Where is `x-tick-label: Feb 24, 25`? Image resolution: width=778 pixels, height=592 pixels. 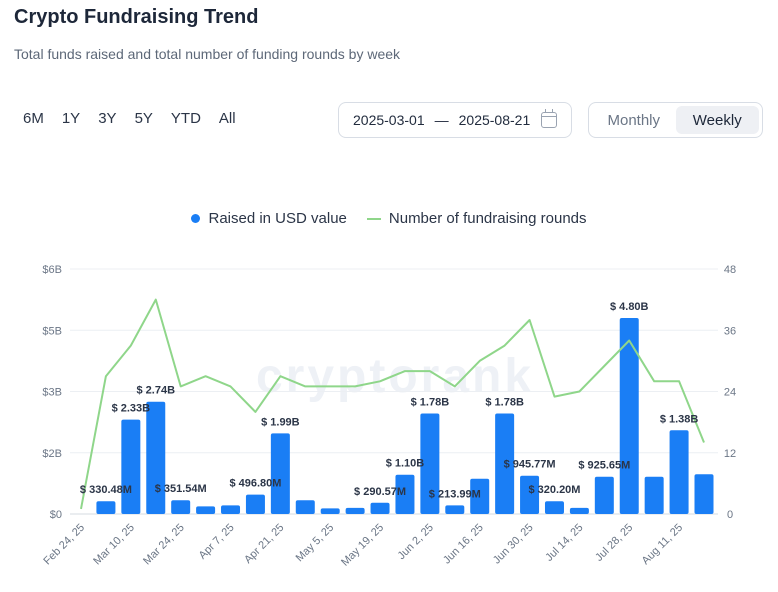 x-tick-label: Feb 24, 25 is located at coordinates (64, 545).